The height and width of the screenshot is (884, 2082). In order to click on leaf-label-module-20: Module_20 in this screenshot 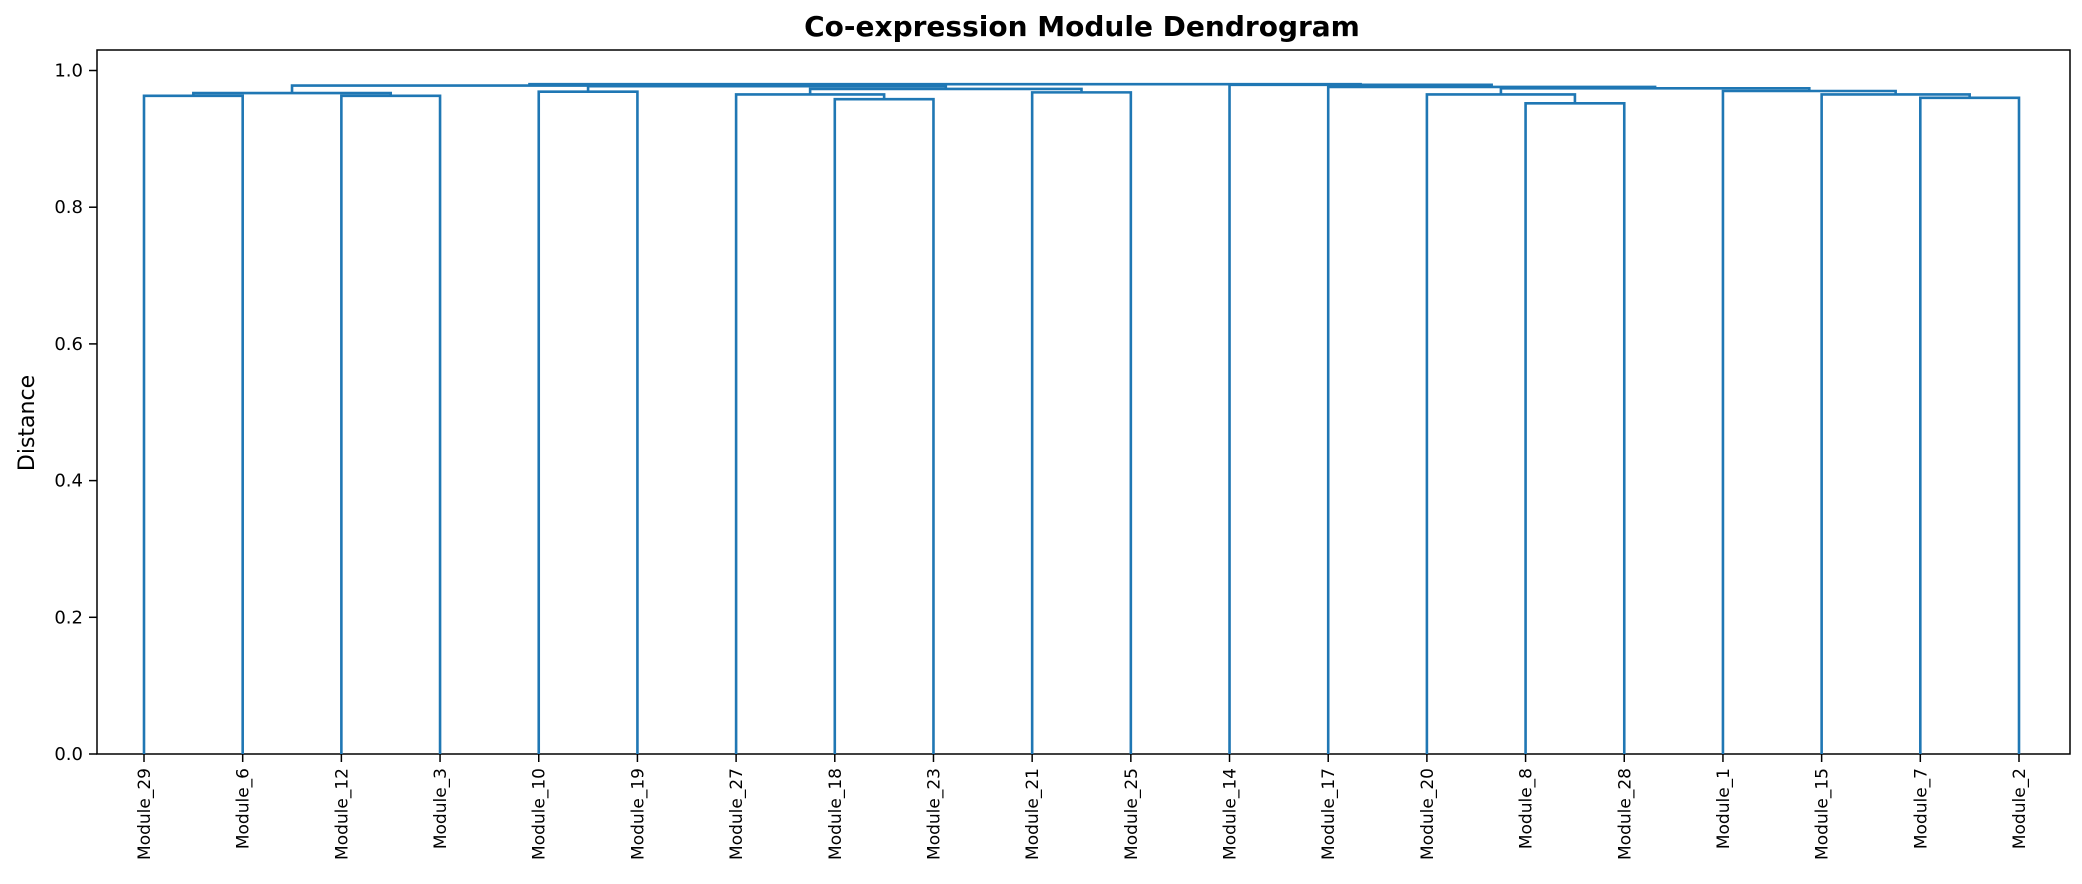, I will do `click(1428, 814)`.